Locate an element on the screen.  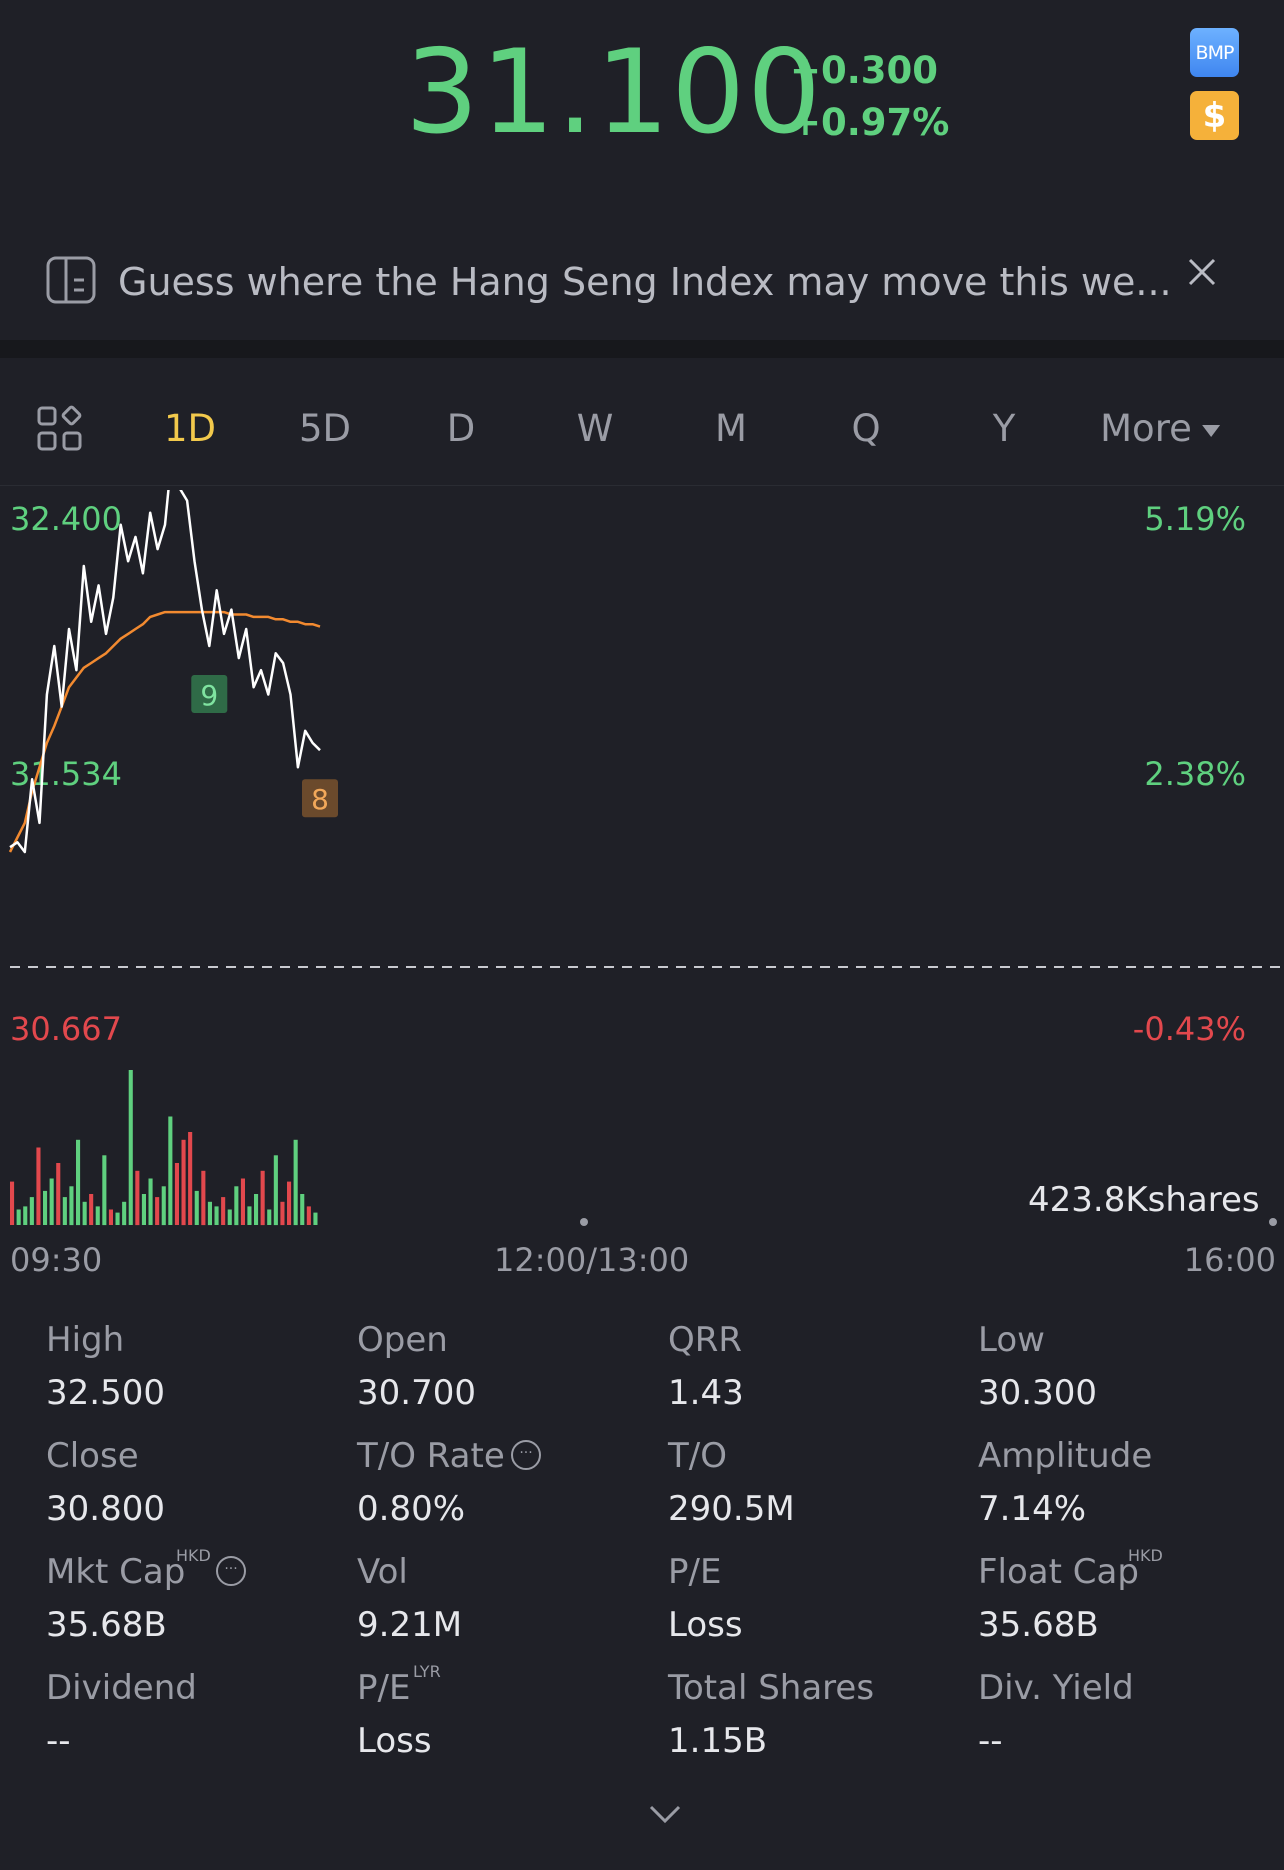
stat-vol: Vol 9.21M is located at coordinates (507, 1607).